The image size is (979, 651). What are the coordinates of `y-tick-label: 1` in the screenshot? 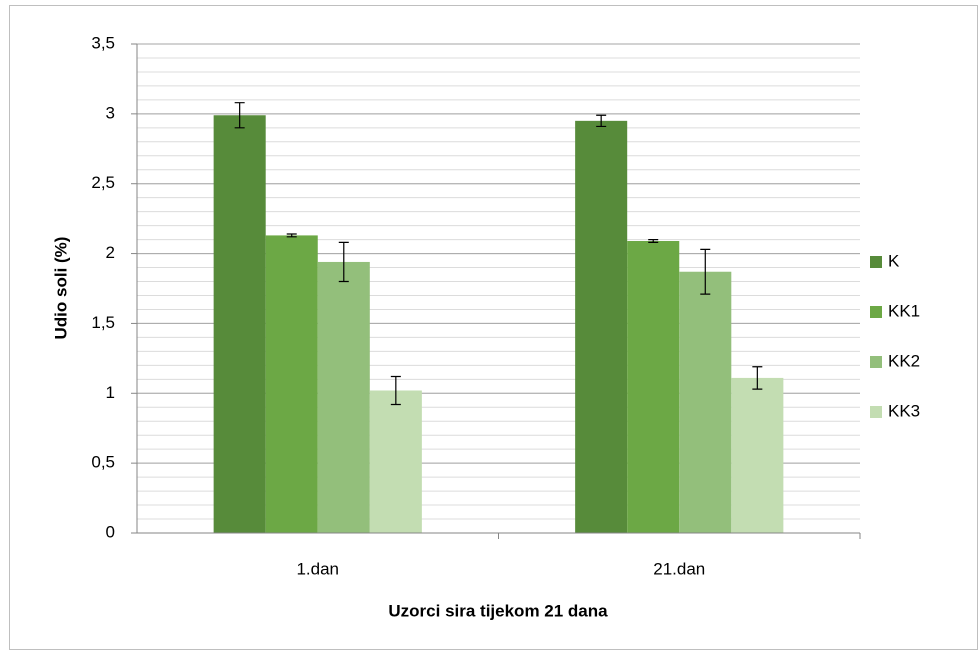 It's located at (110, 392).